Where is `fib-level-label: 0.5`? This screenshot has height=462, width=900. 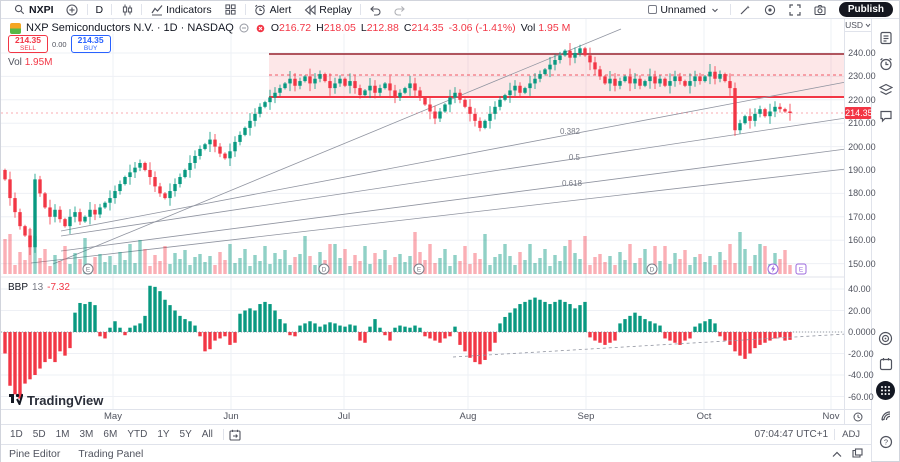
fib-level-label: 0.5 is located at coordinates (575, 157).